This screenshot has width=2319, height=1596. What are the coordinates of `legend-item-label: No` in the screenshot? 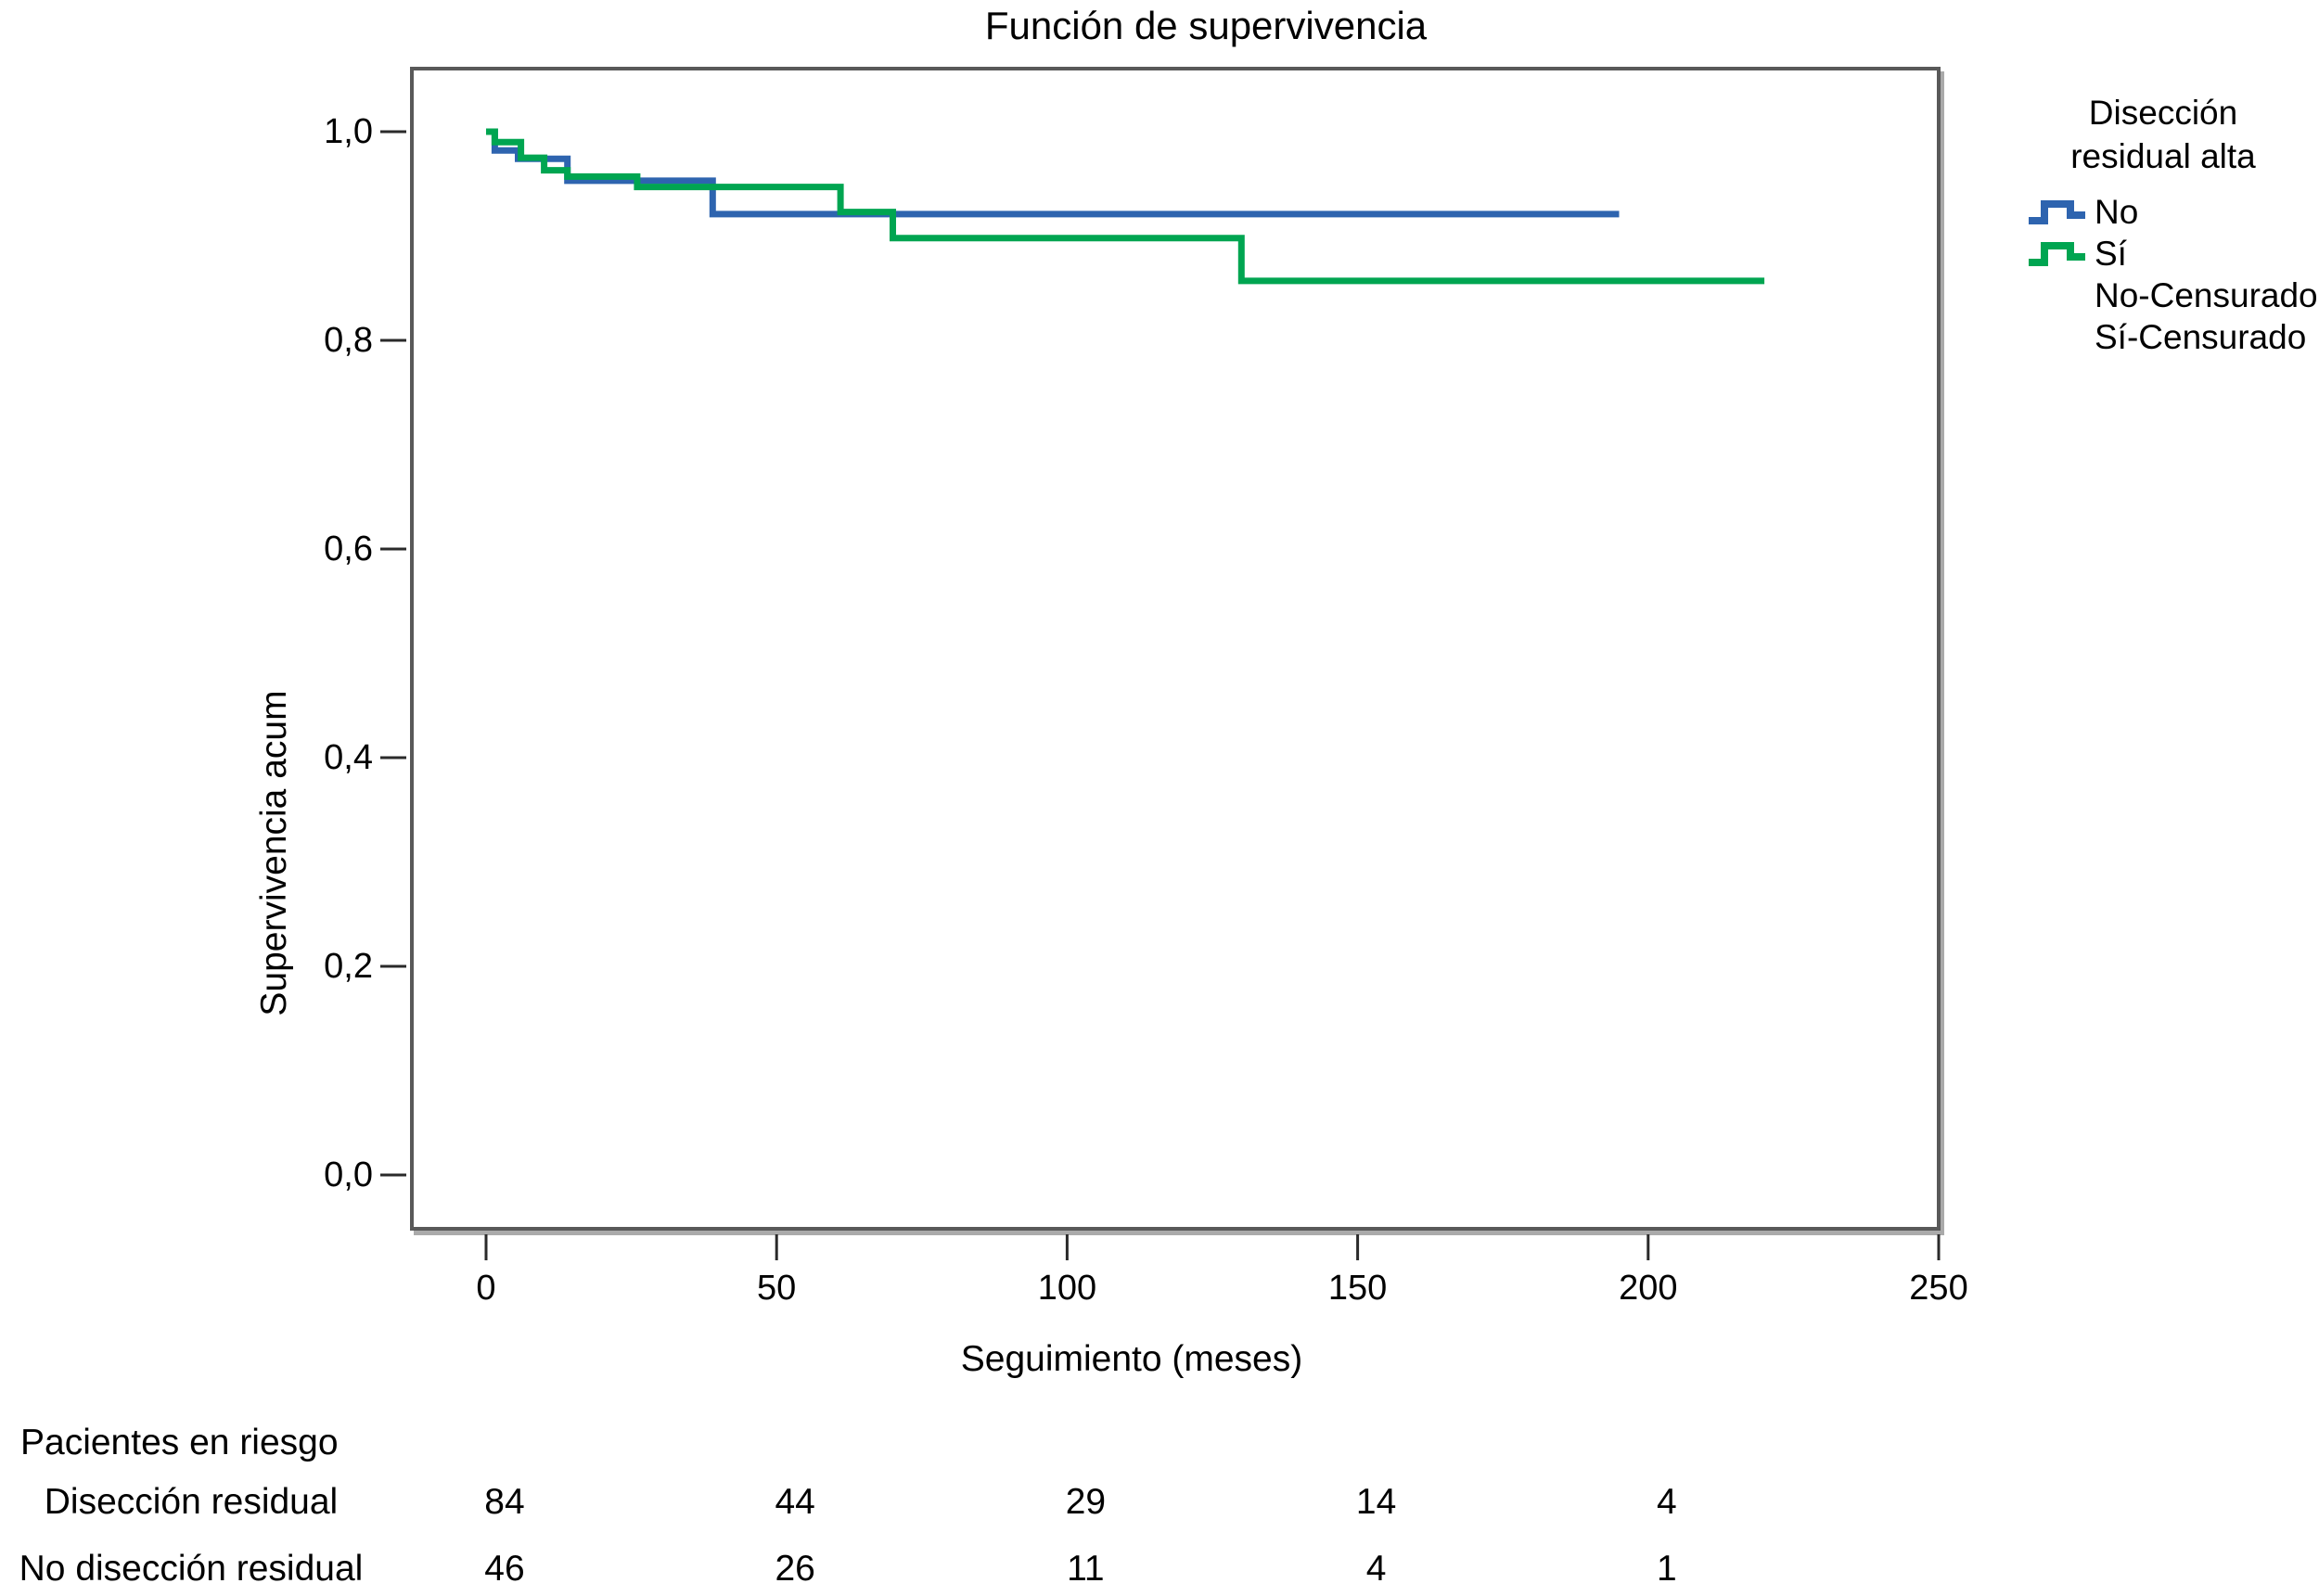 It's located at (2117, 211).